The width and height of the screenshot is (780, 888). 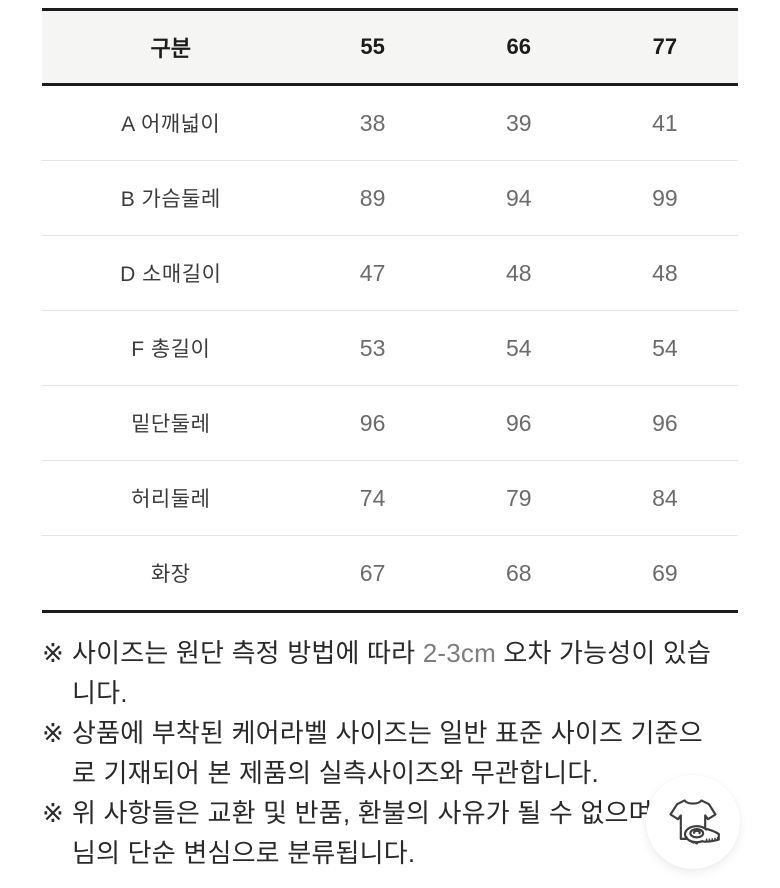 What do you see at coordinates (664, 198) in the screenshot?
I see `row-value: 99` at bounding box center [664, 198].